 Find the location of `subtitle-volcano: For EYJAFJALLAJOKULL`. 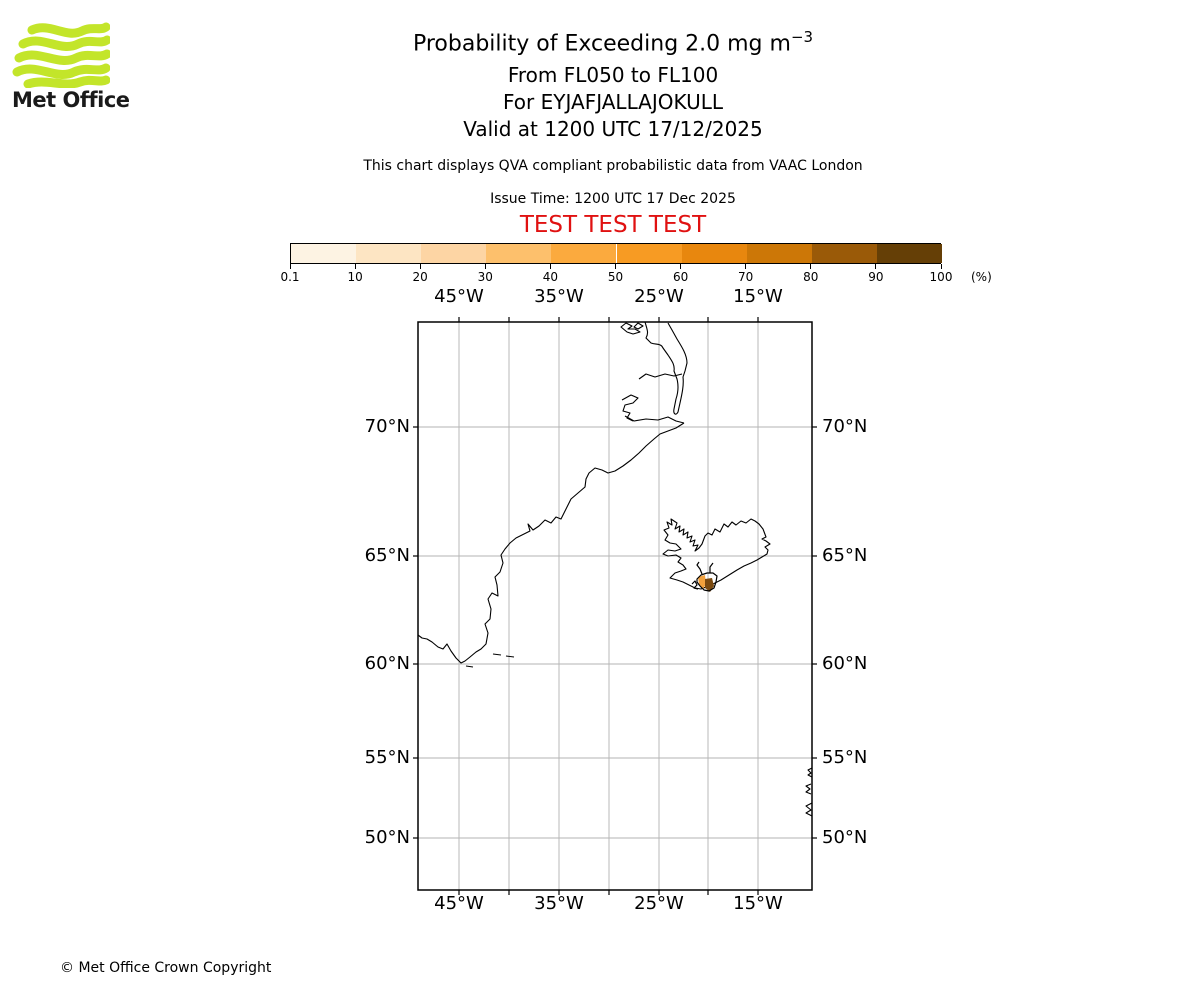

subtitle-volcano: For EYJAFJALLAJOKULL is located at coordinates (613, 102).